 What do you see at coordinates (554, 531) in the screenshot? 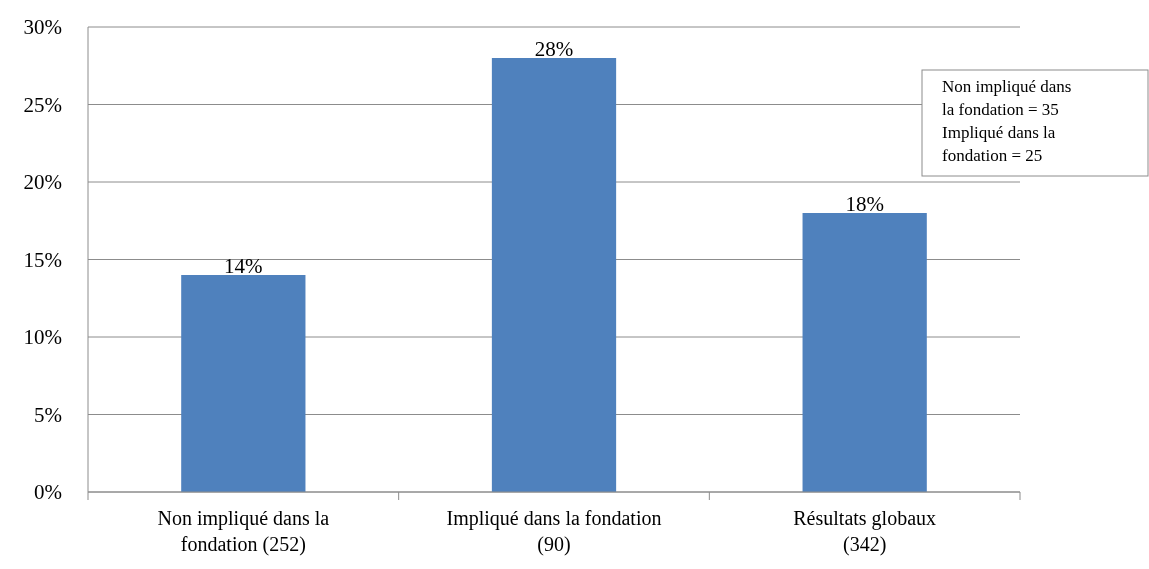
I see `x-tick-label: Impliqué dans la fondation (90)` at bounding box center [554, 531].